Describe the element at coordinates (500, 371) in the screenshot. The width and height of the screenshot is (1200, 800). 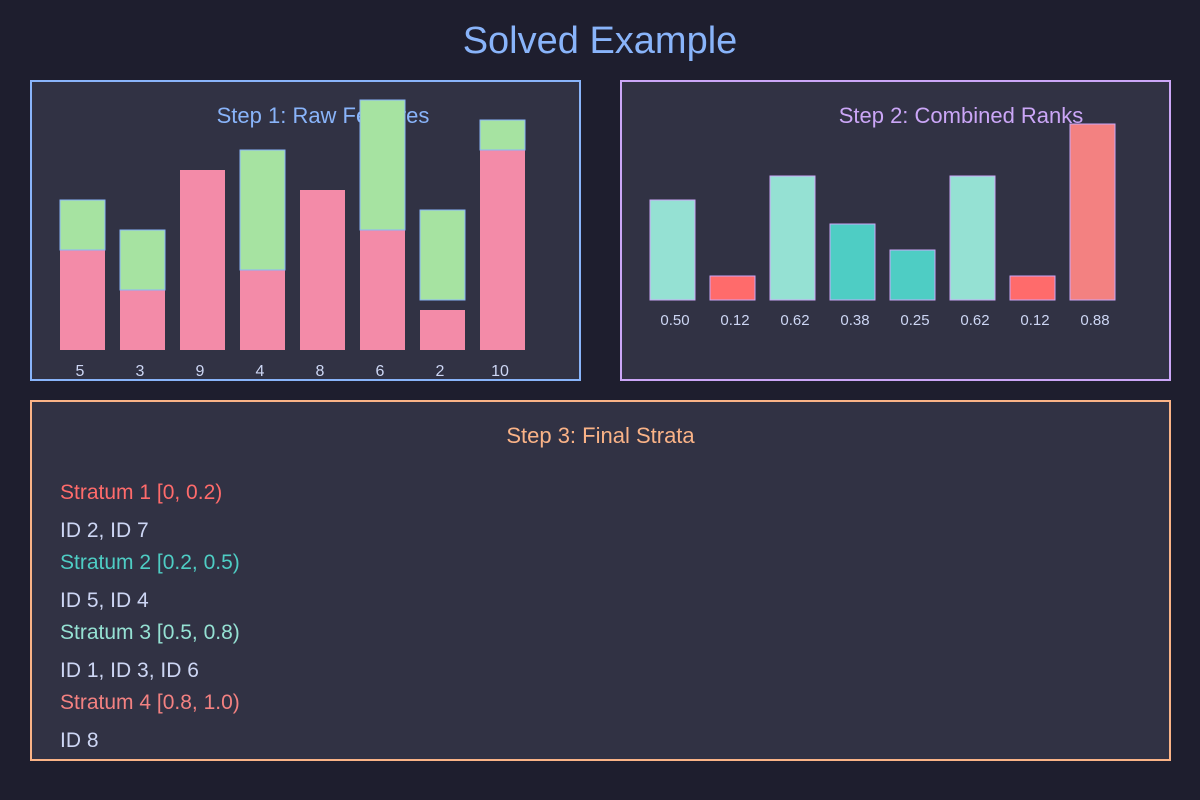
I see `tick-label: 10` at that location.